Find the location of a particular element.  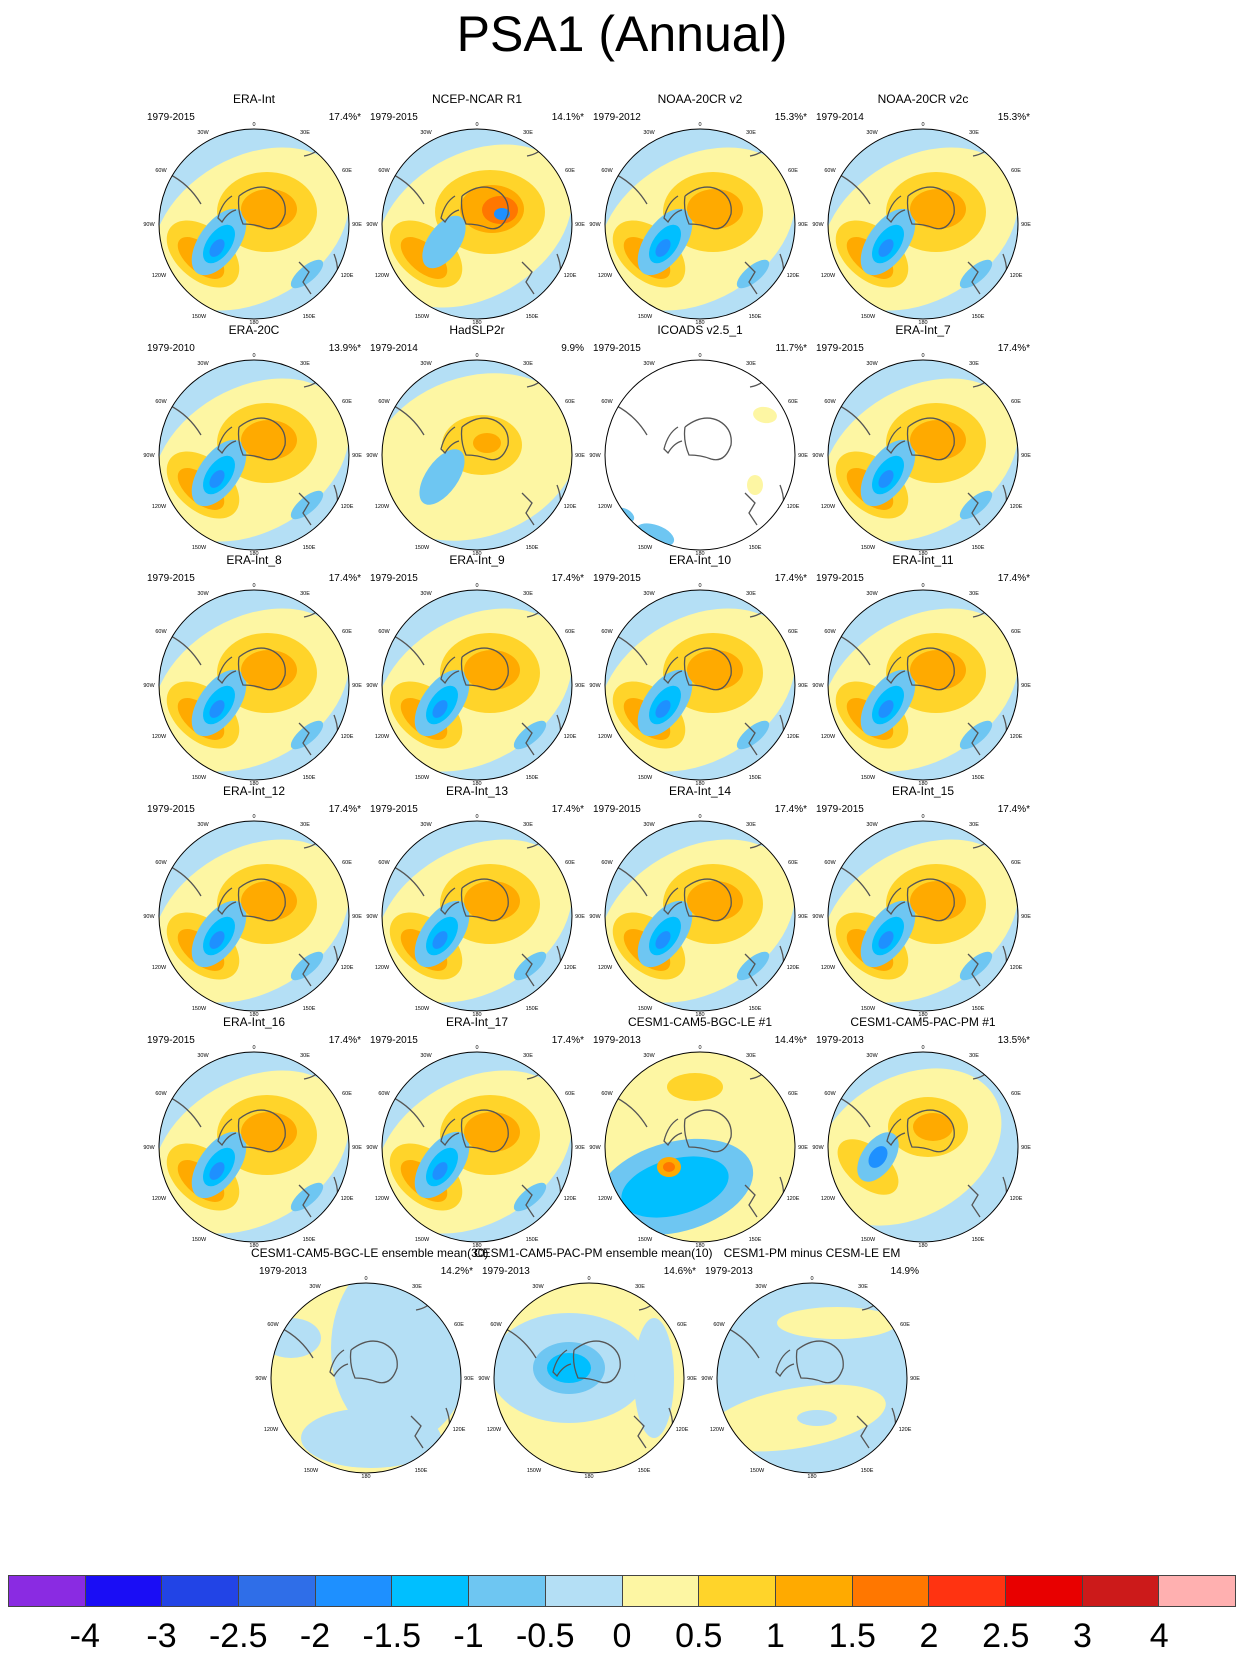

colorbar-tick-label: 2.5 is located at coordinates (1006, 1636).